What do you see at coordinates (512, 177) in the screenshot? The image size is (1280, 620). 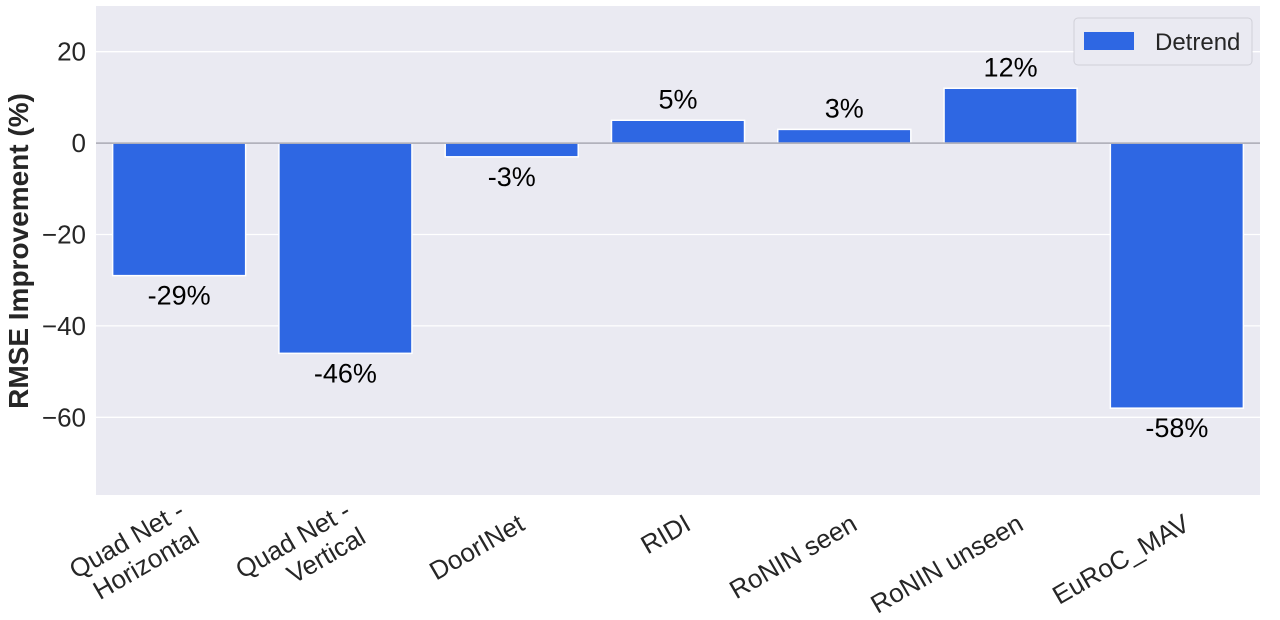 I see `bar-value-label: -3%` at bounding box center [512, 177].